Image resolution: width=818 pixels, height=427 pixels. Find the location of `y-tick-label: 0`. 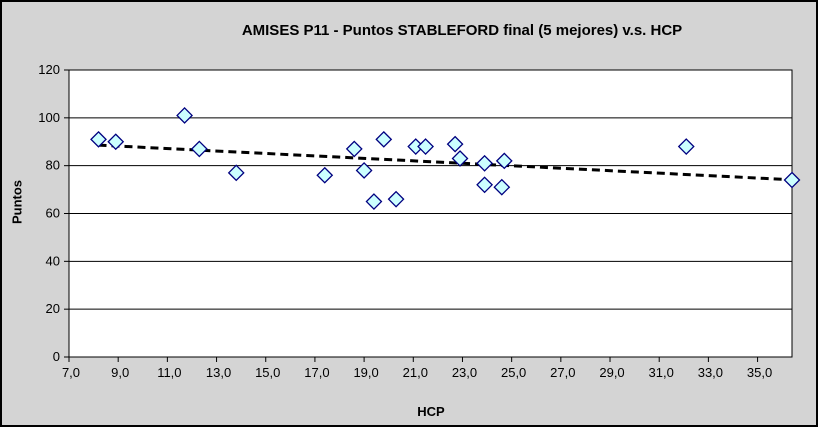

y-tick-label: 0 is located at coordinates (56, 356).